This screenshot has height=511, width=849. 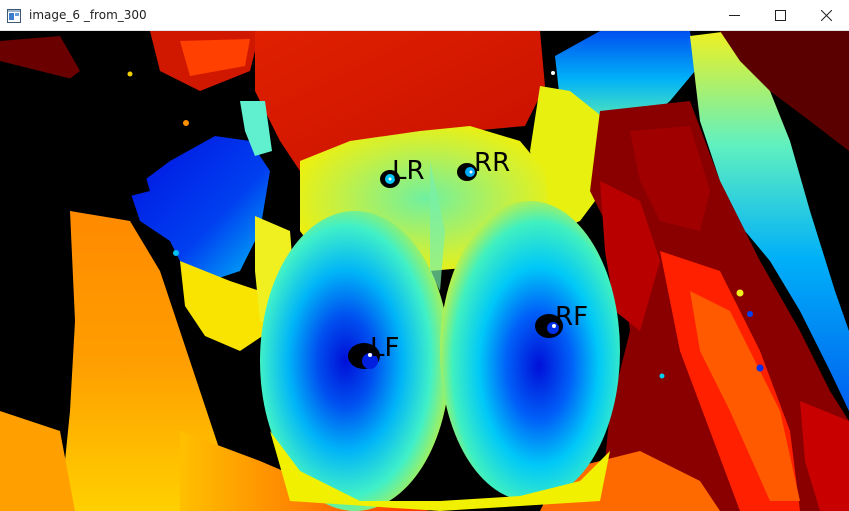 What do you see at coordinates (492, 163) in the screenshot?
I see `marker-label-rr: RR` at bounding box center [492, 163].